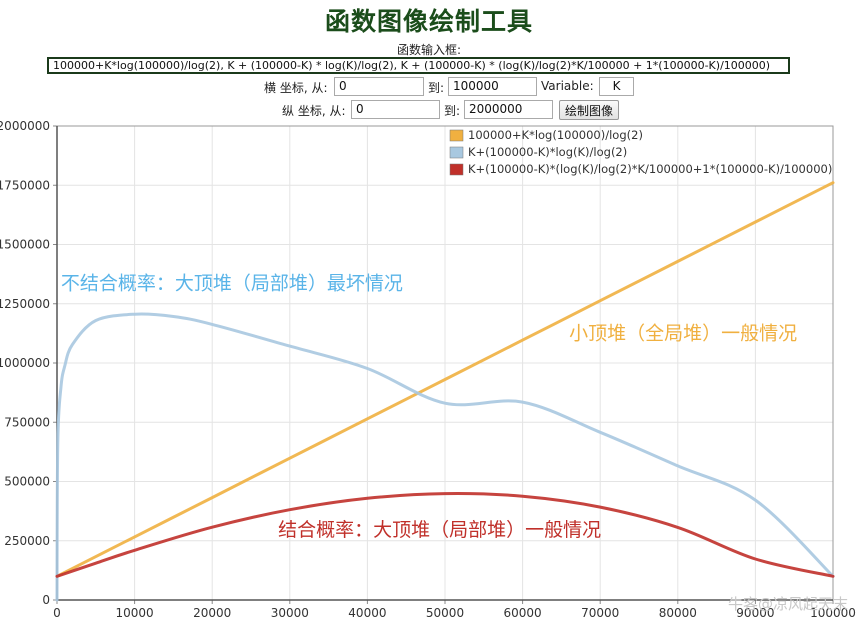 The height and width of the screenshot is (622, 858). Describe the element at coordinates (833, 613) in the screenshot. I see `x-tick-label: 100000` at that location.